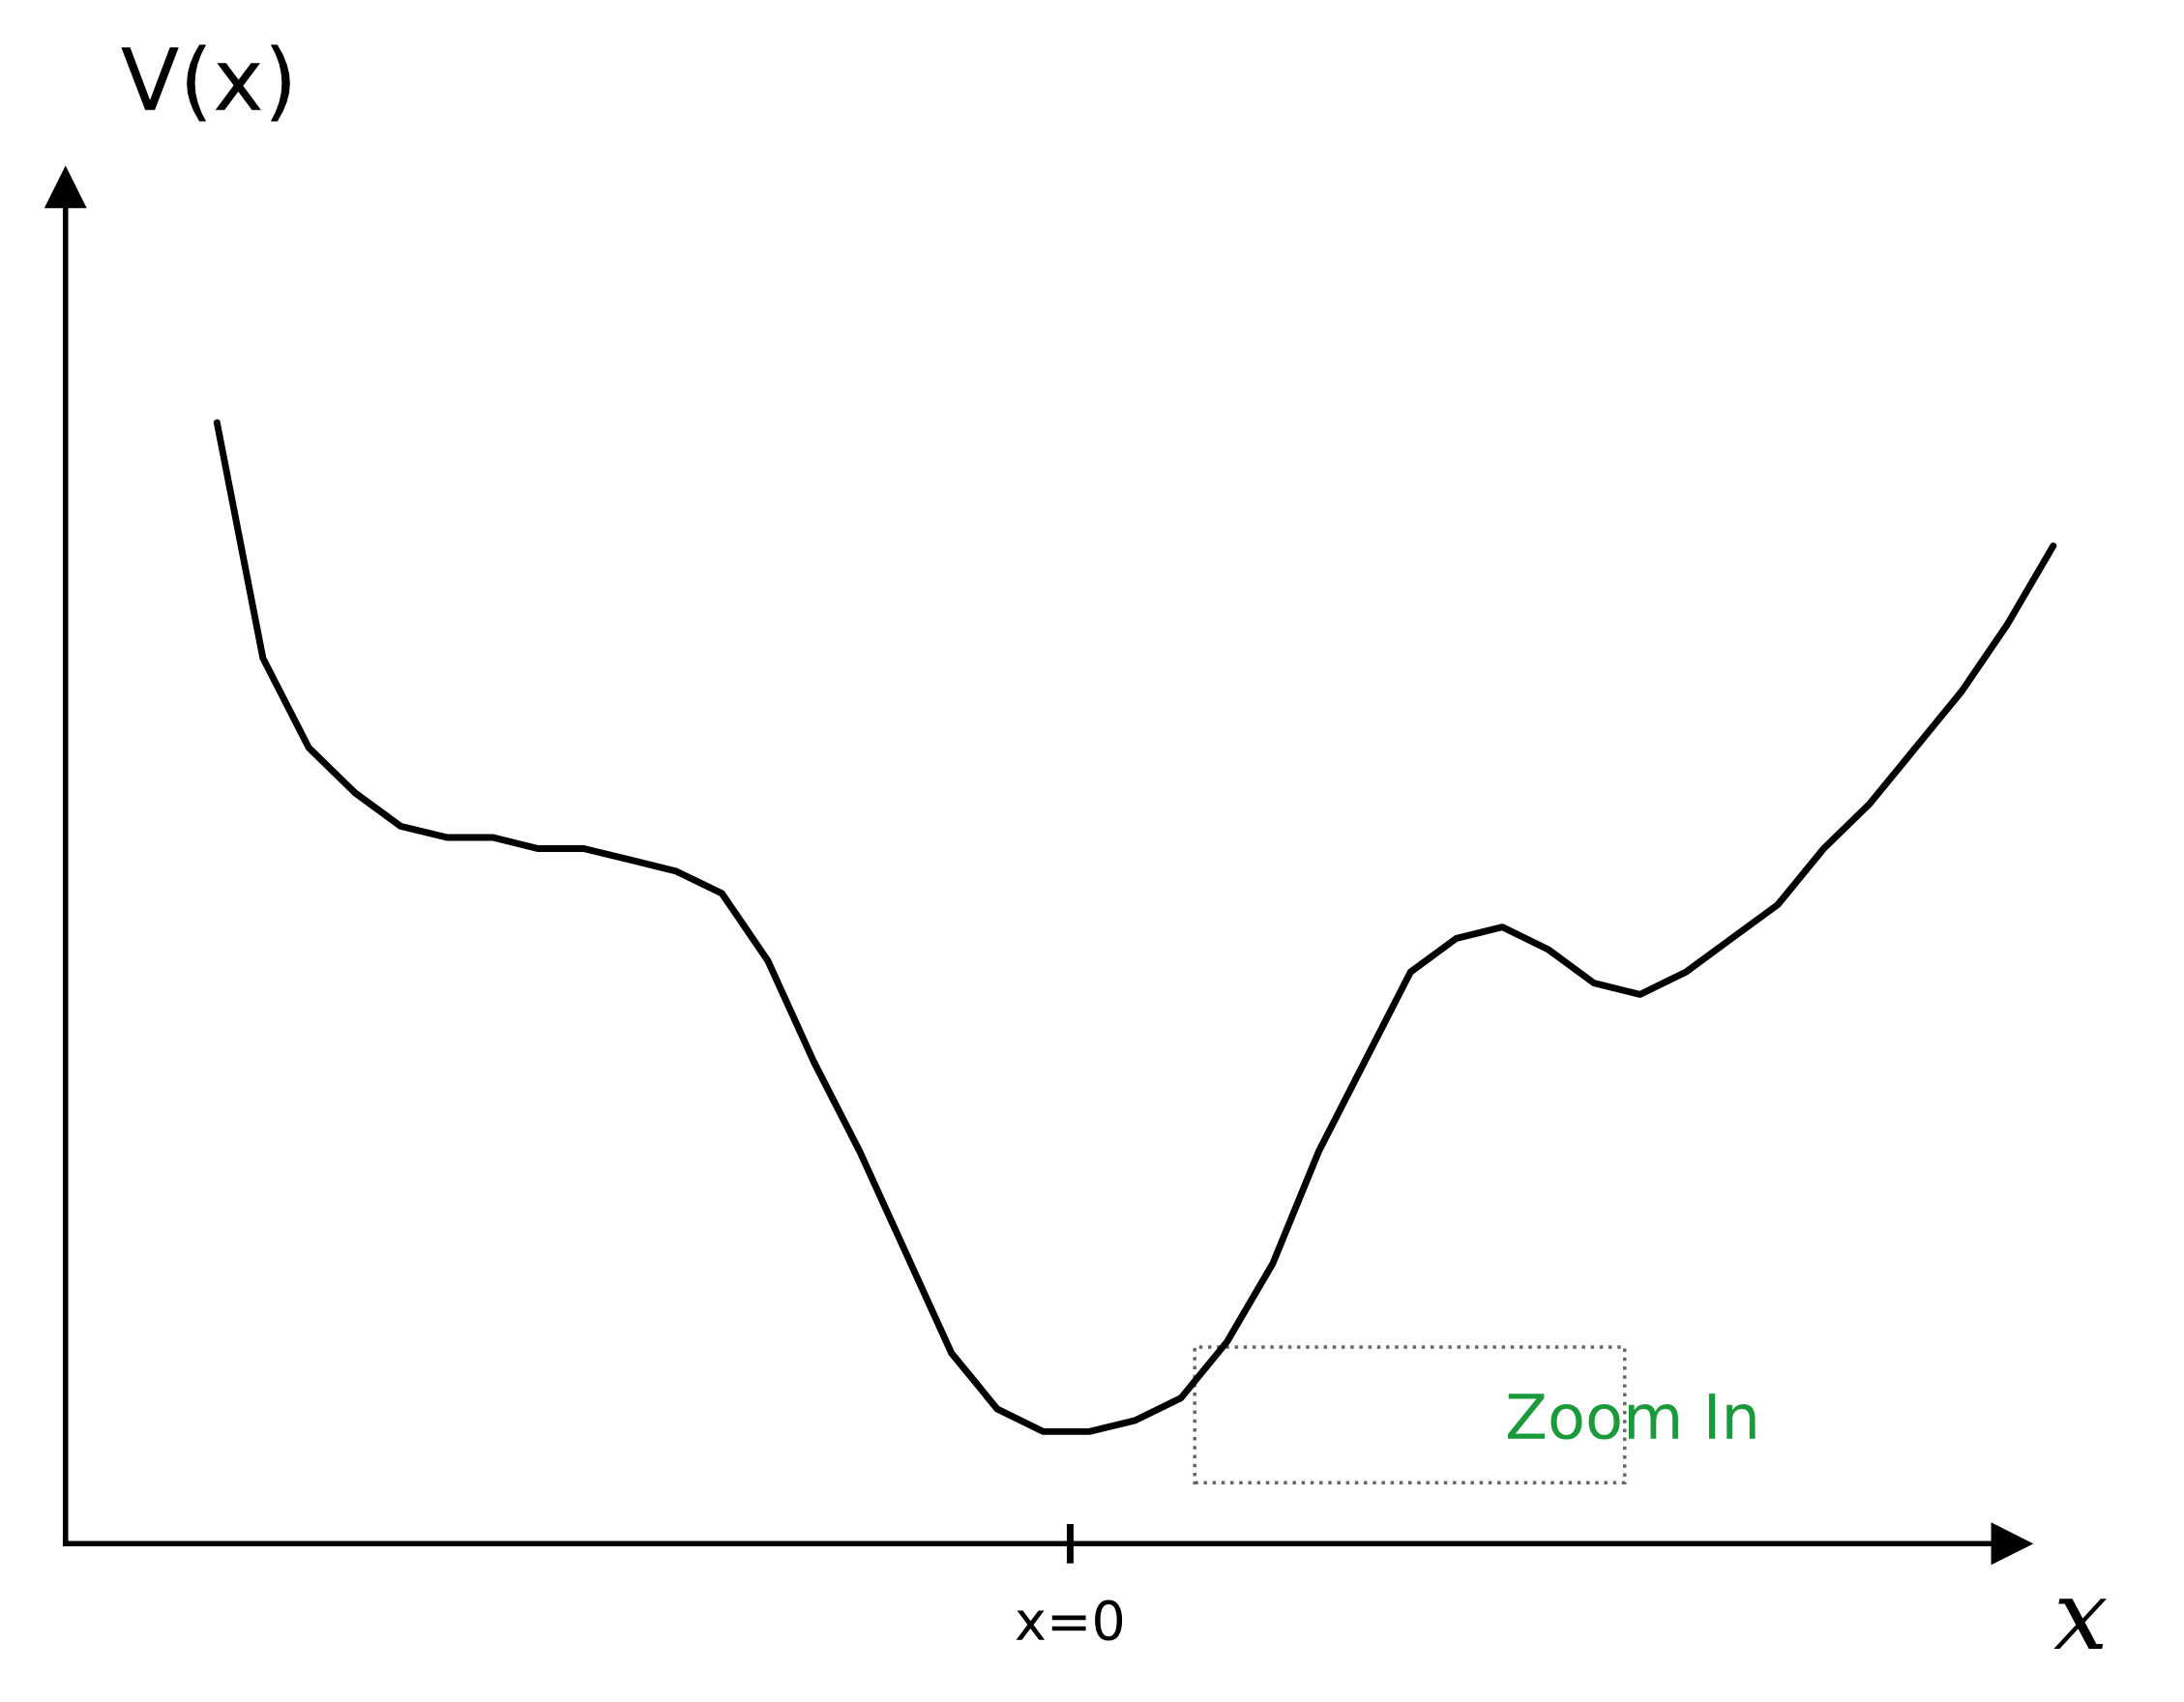 Image resolution: width=2184 pixels, height=1702 pixels. Describe the element at coordinates (1632, 1417) in the screenshot. I see `annotation: Zoom In` at that location.